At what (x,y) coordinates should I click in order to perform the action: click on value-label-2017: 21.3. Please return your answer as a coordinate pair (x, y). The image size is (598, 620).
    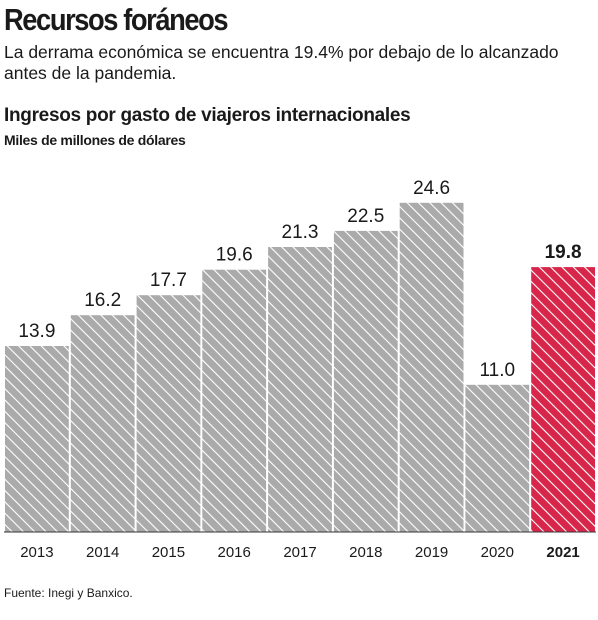
    Looking at the image, I should click on (300, 232).